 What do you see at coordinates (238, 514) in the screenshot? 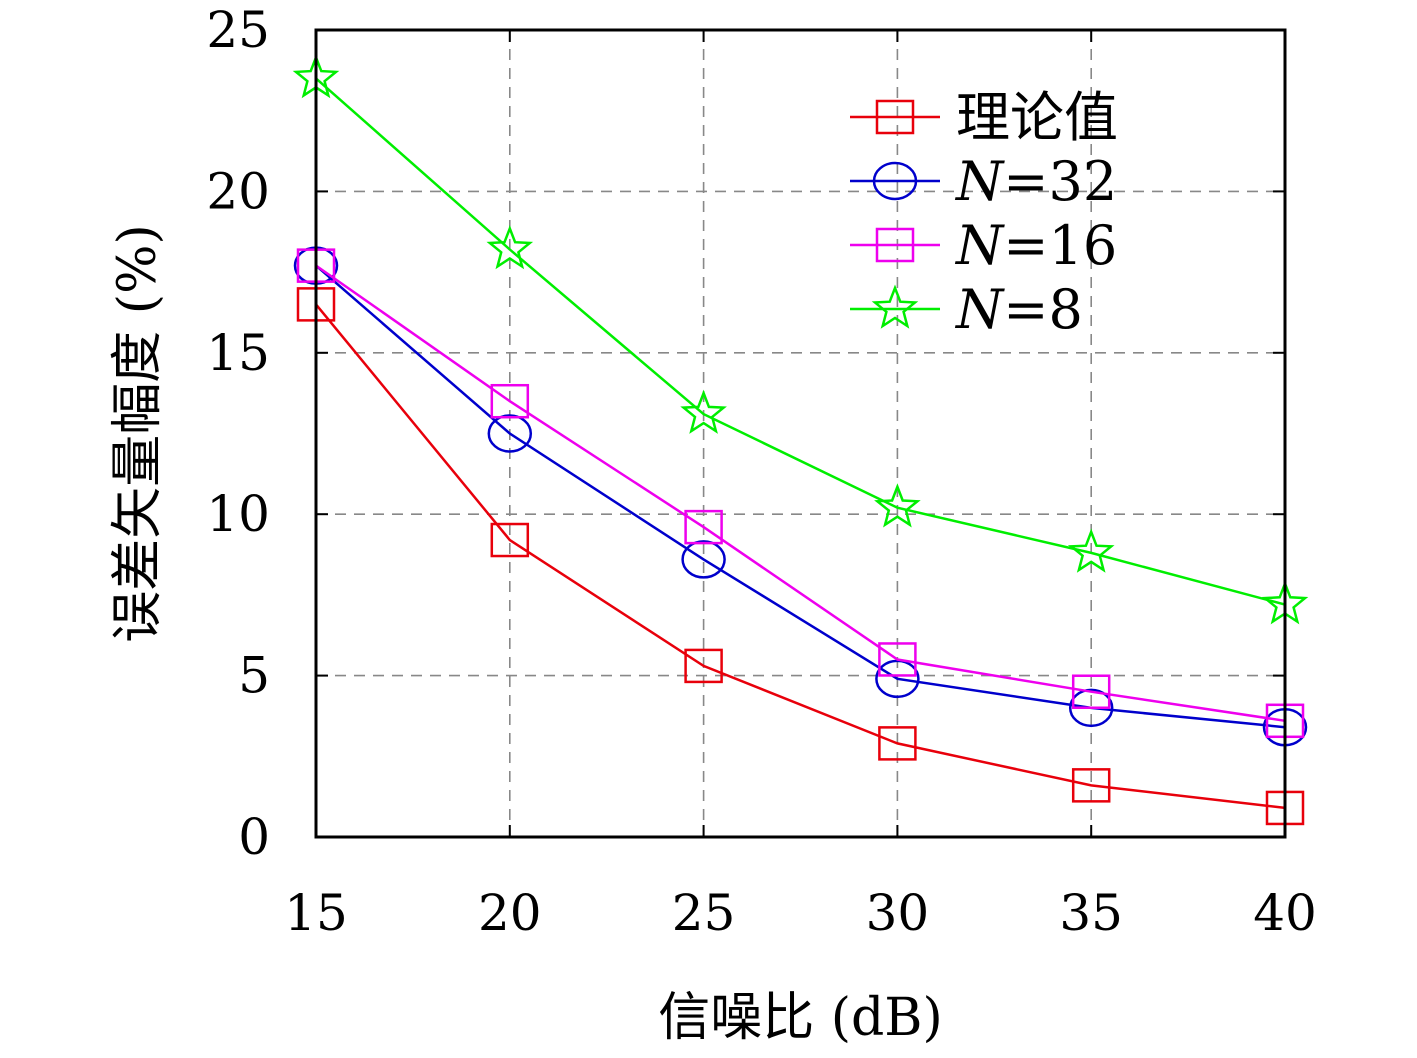
I see `y-tick-label: 10` at bounding box center [238, 514].